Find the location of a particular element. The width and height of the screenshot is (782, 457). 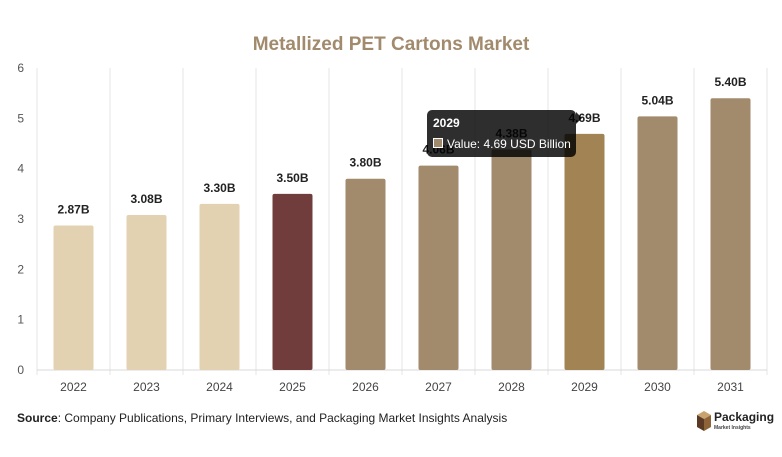

tooltip-title: 2029 is located at coordinates (446, 123).